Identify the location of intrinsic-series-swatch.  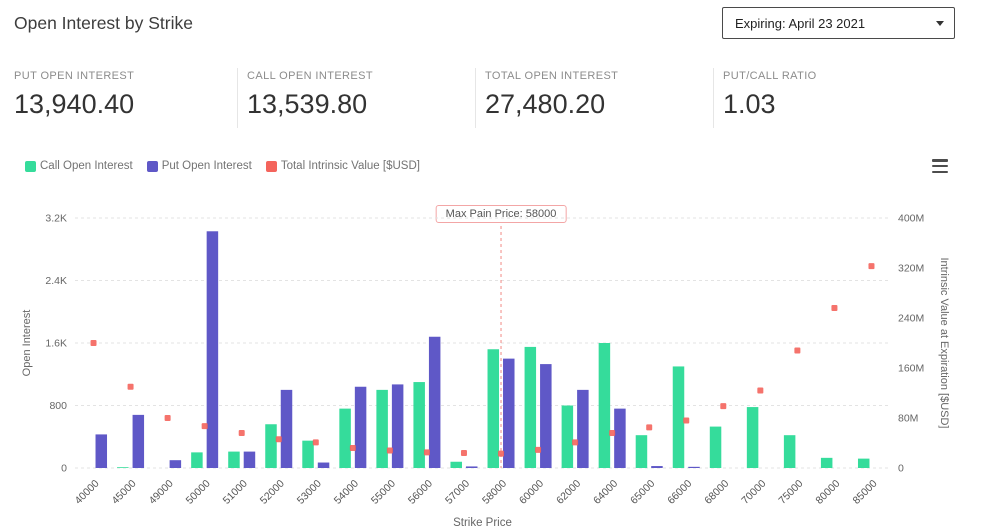
(271, 166).